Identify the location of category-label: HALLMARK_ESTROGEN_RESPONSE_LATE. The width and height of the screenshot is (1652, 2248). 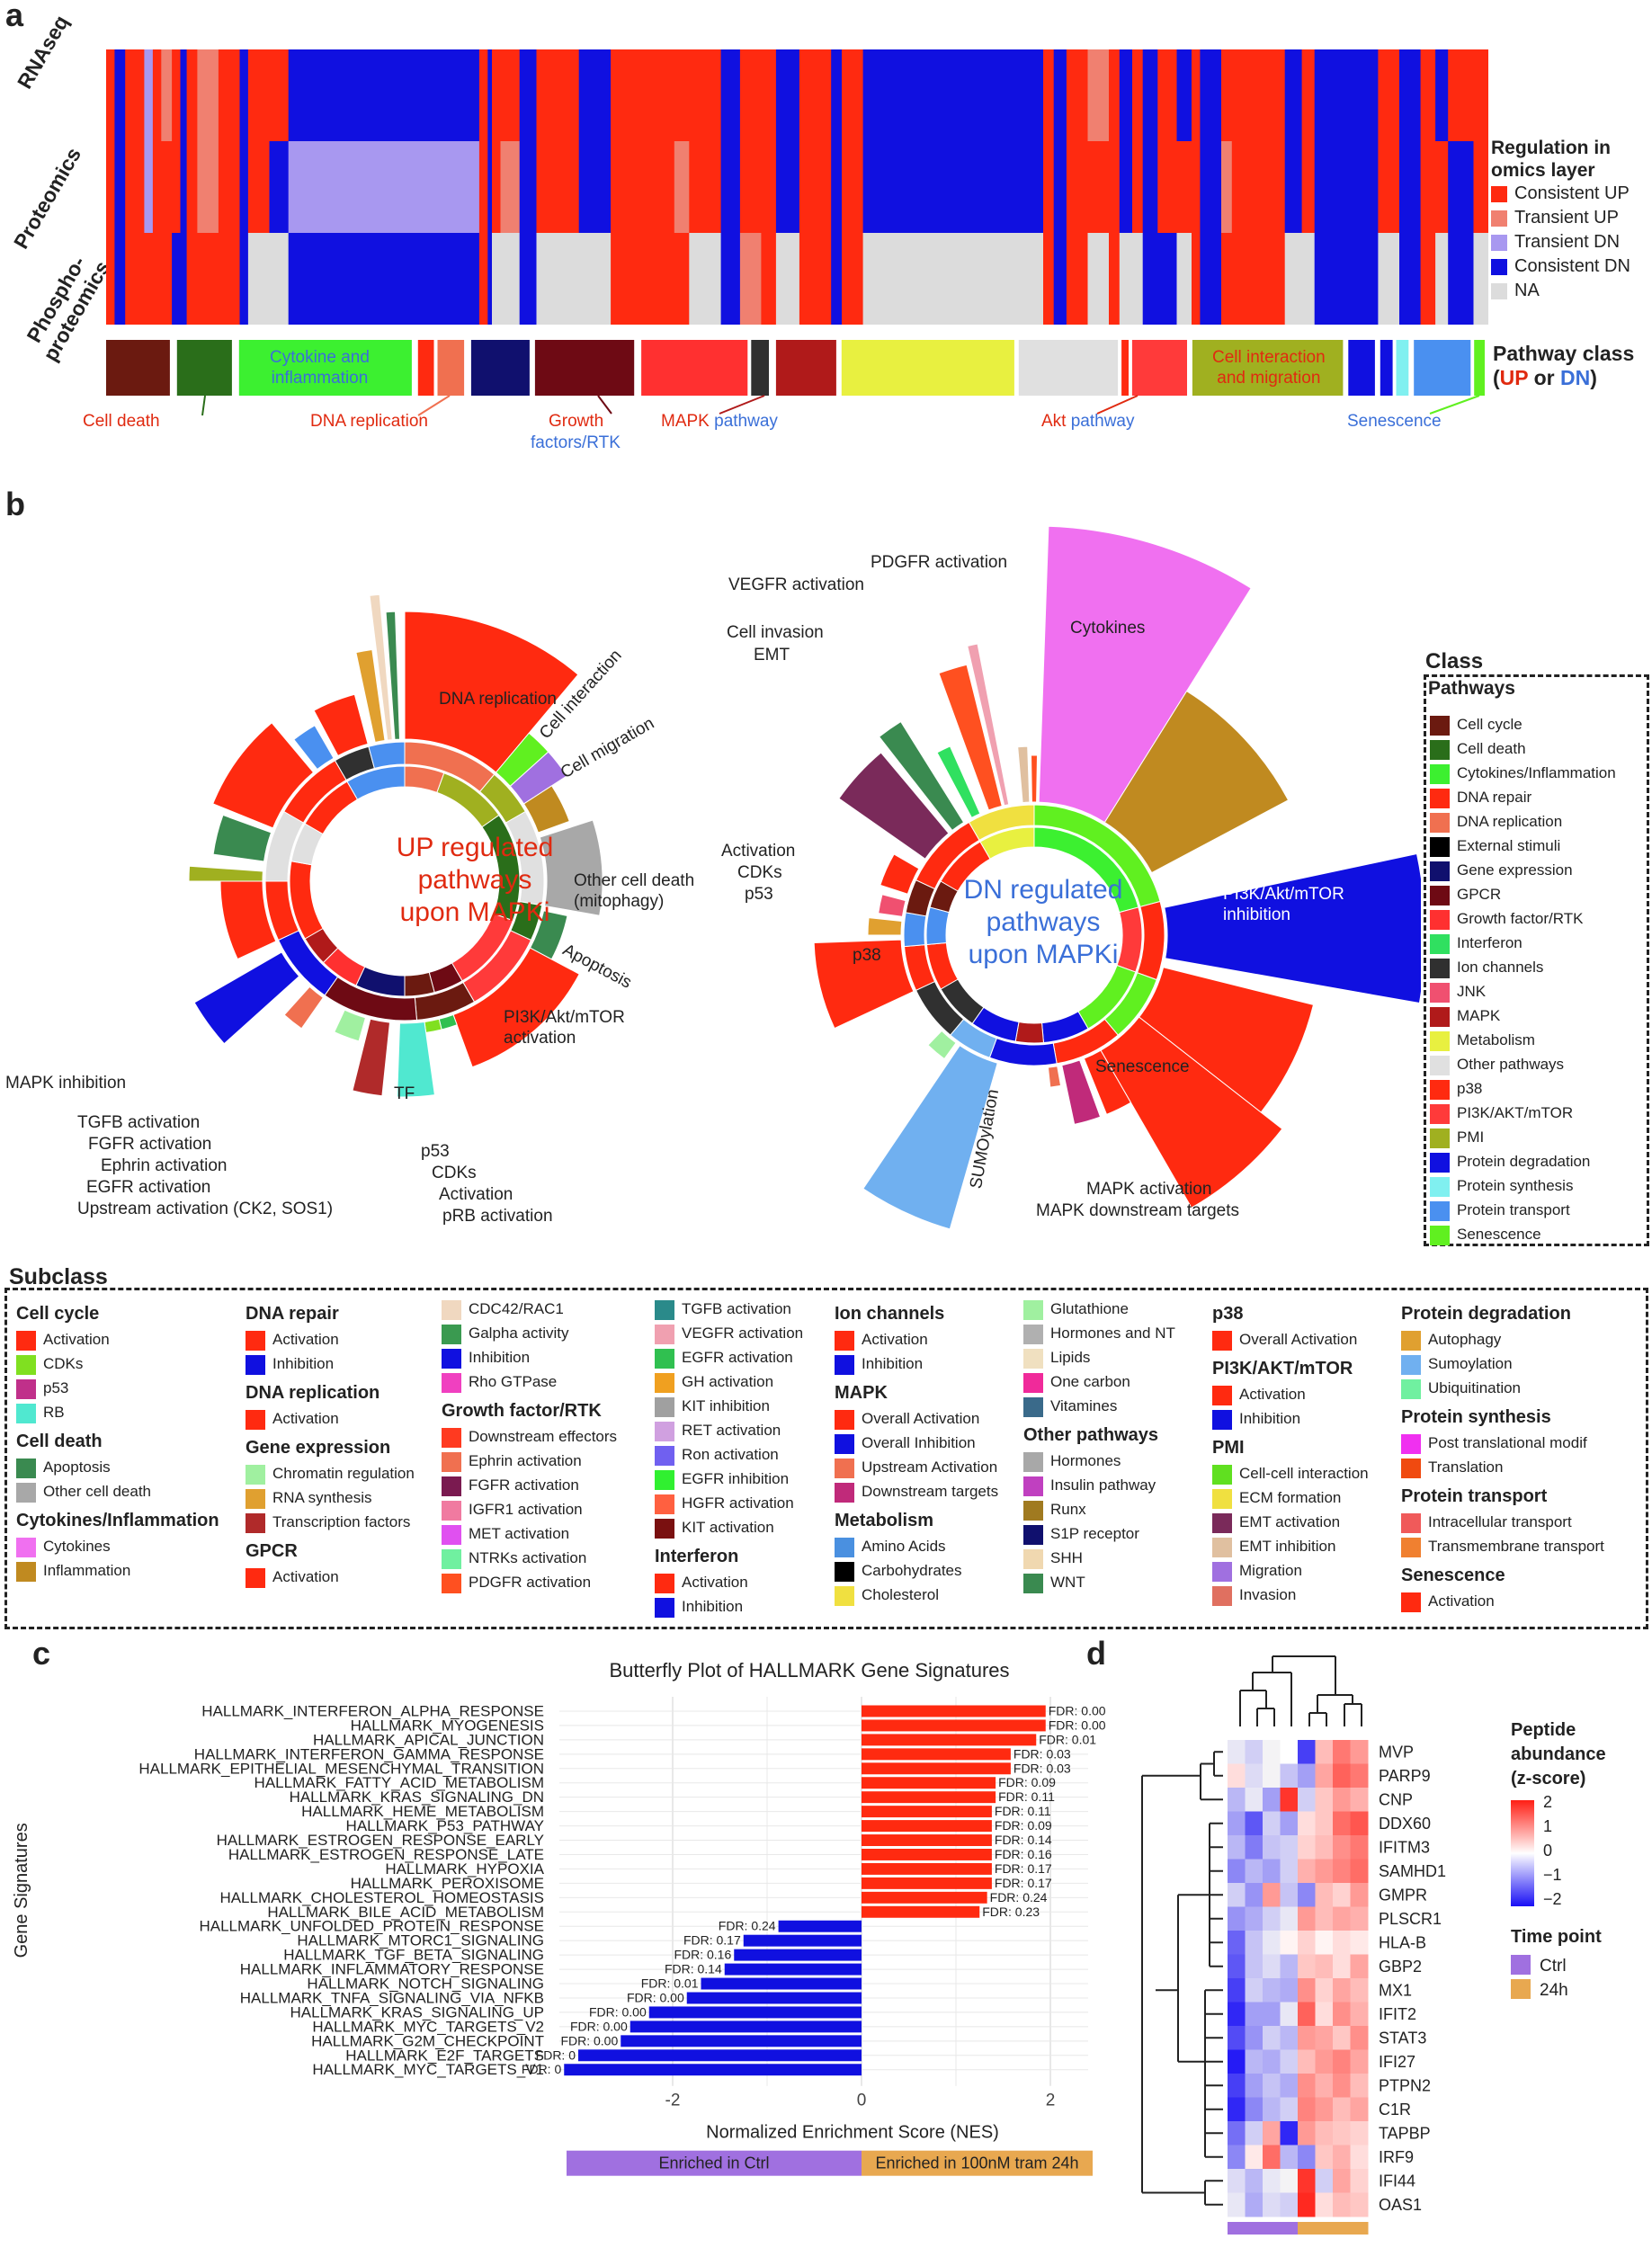
(386, 1854).